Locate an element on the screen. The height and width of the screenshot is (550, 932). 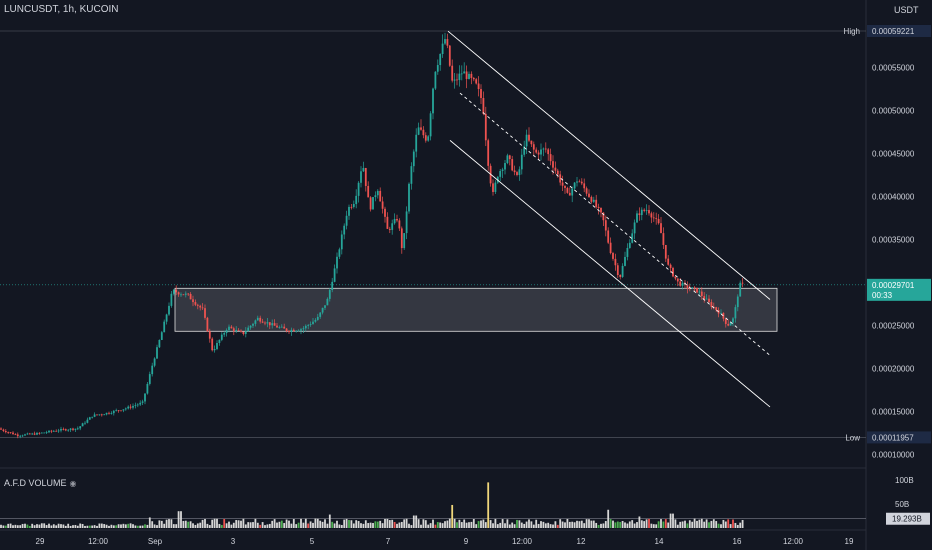
low-marker: Low 0.00011957 is located at coordinates (888, 437).